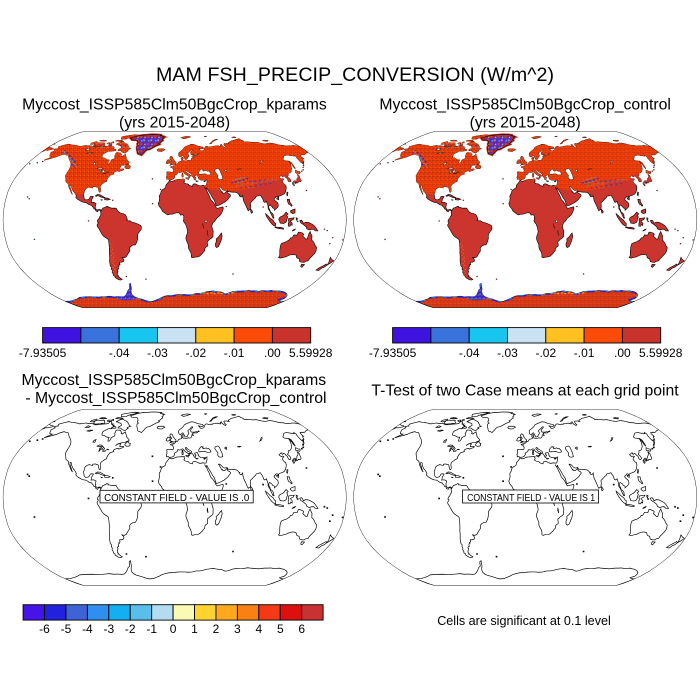  Describe the element at coordinates (108, 629) in the screenshot. I see `svg-text: -3` at that location.